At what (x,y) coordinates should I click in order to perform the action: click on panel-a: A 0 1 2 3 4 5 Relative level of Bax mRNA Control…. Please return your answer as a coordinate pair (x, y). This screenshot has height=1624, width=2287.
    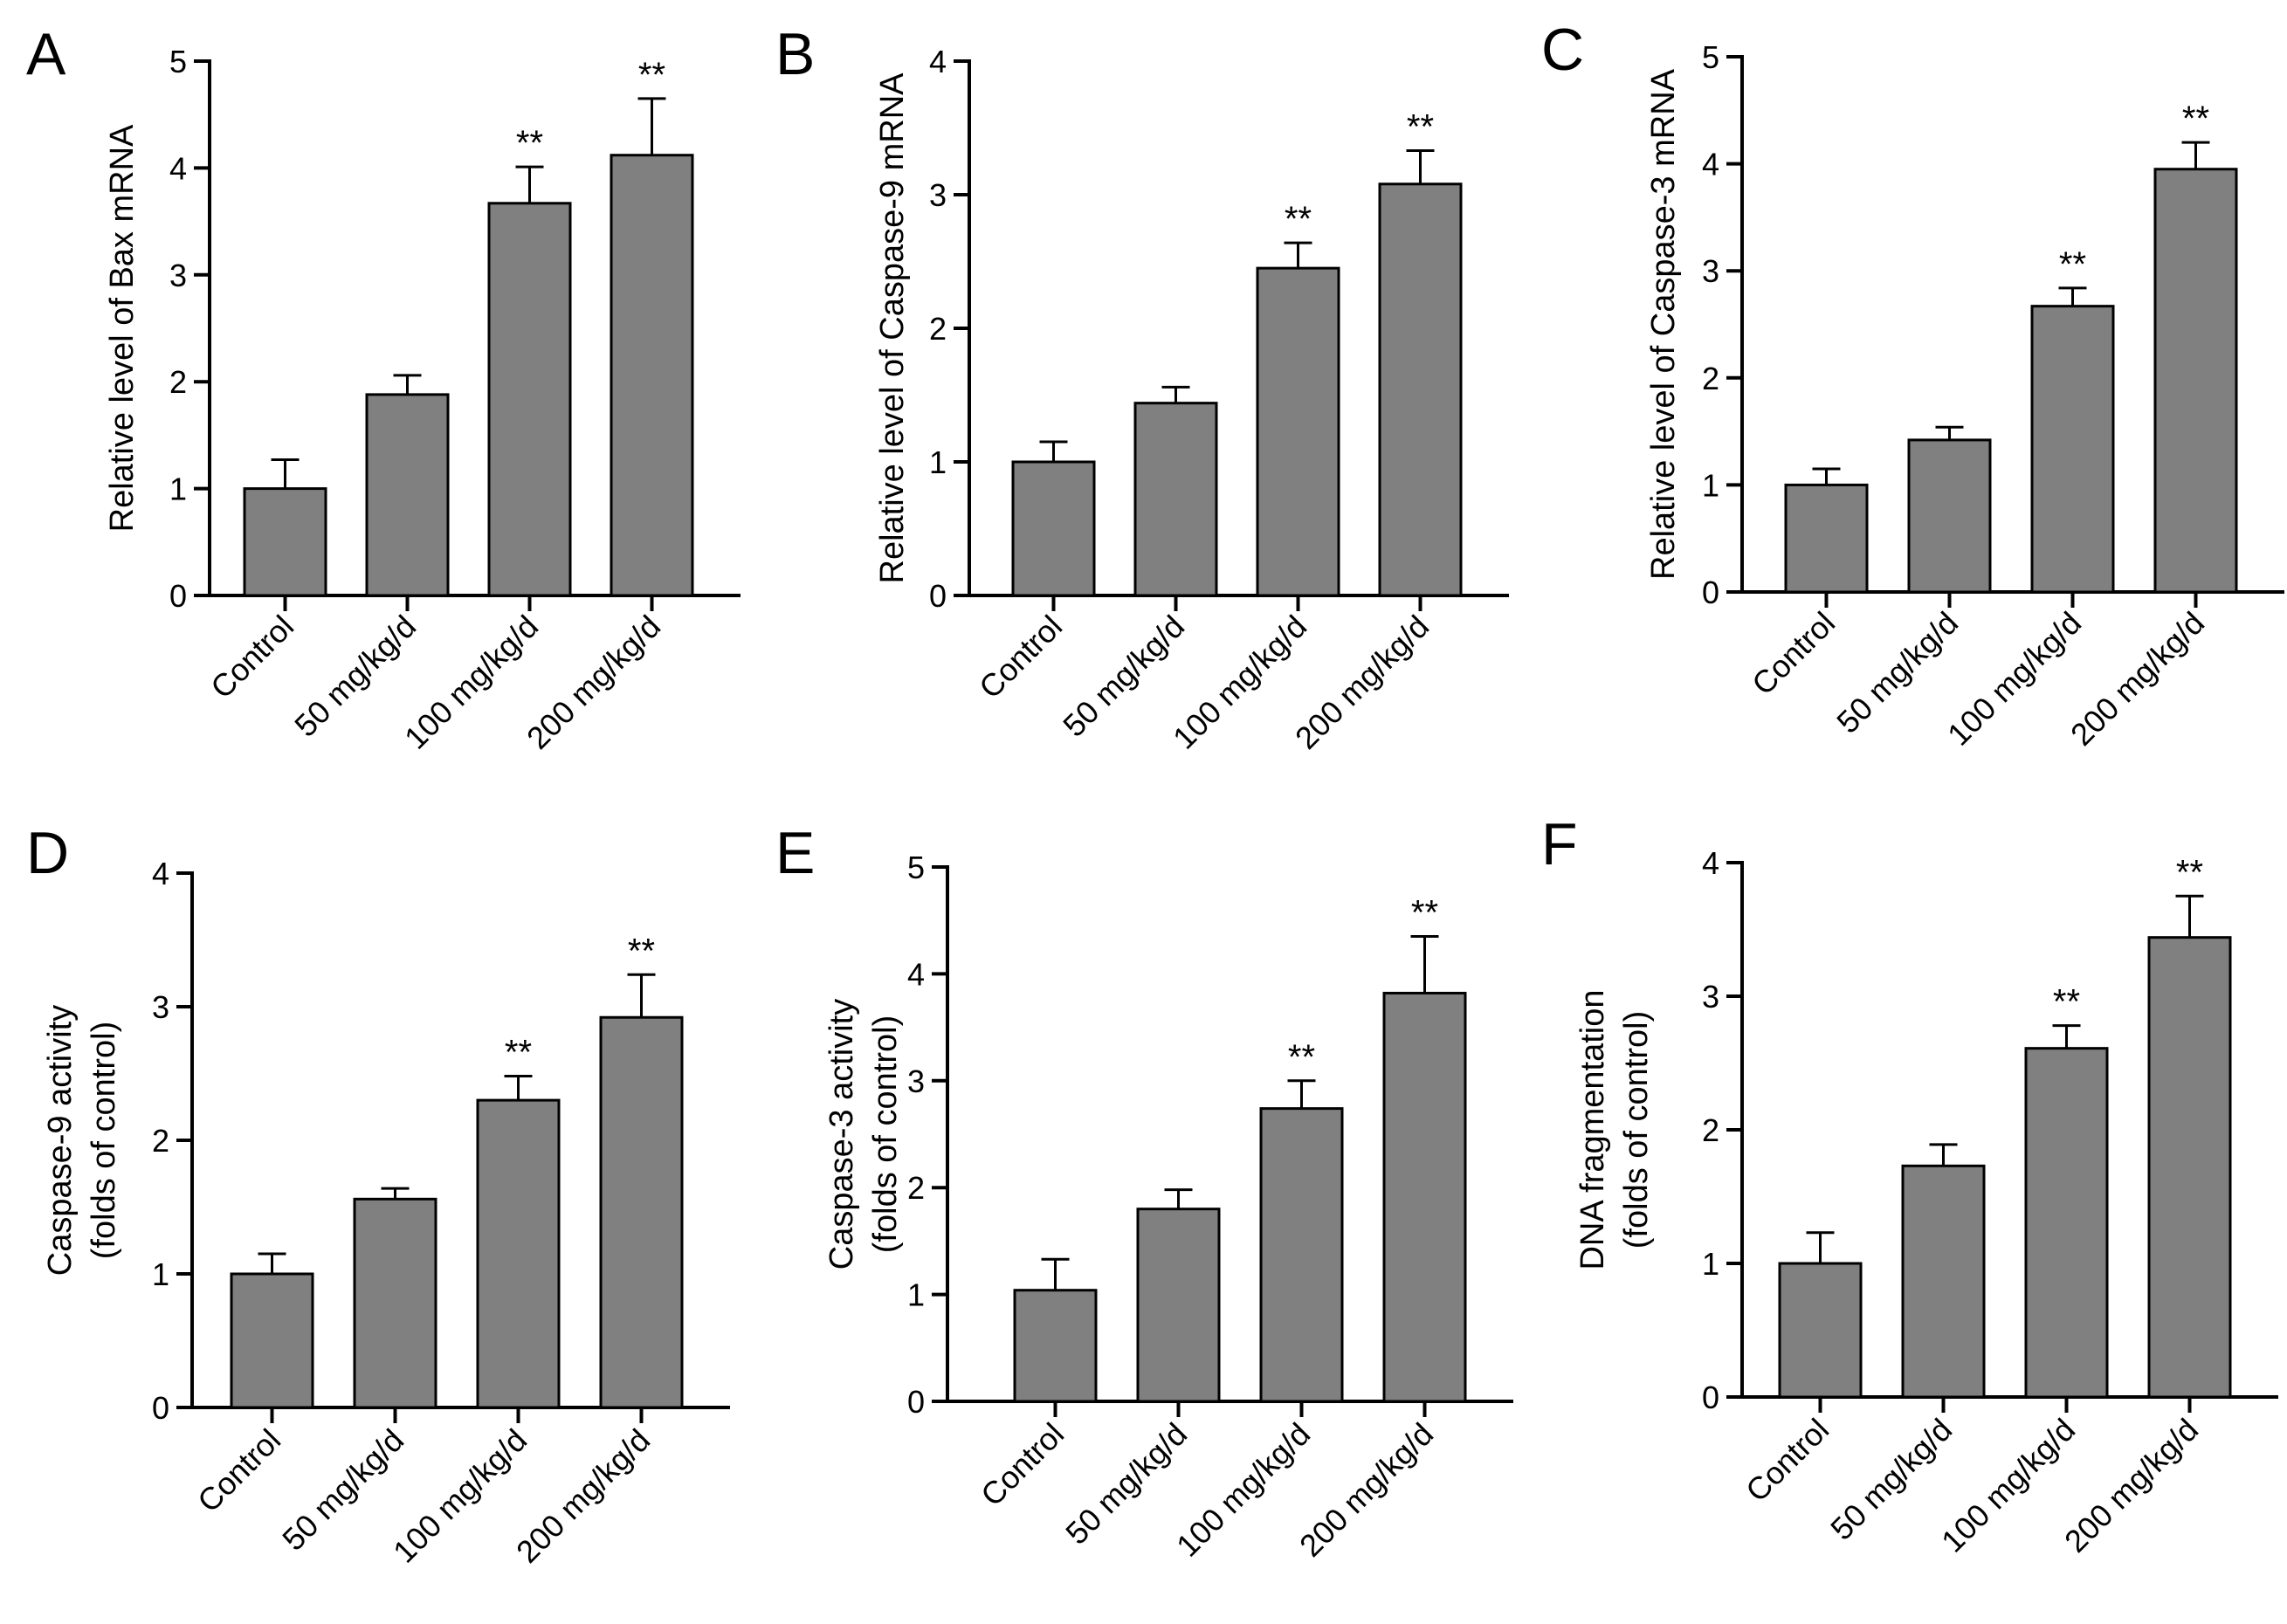
    Looking at the image, I should click on (383, 388).